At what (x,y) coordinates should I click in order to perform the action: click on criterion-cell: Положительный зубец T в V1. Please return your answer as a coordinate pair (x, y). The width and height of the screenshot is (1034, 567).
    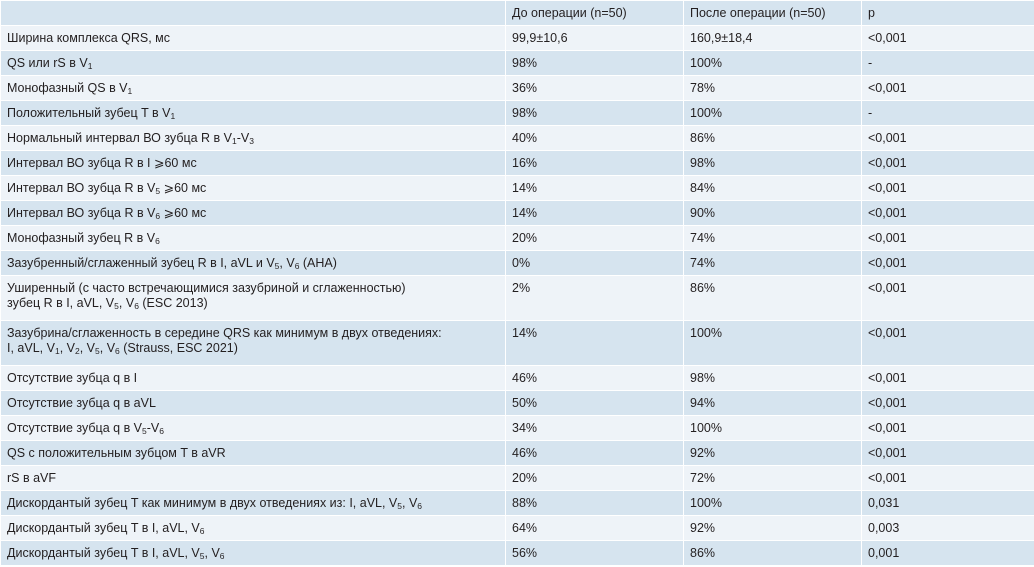
    Looking at the image, I should click on (253, 113).